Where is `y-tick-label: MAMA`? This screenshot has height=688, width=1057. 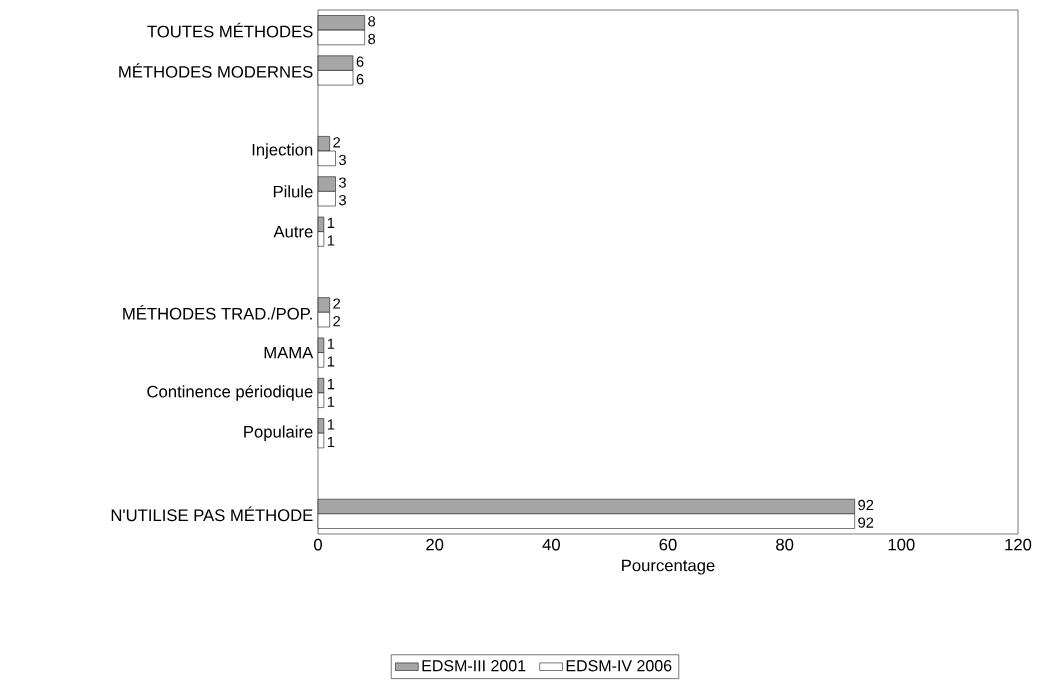
y-tick-label: MAMA is located at coordinates (289, 352).